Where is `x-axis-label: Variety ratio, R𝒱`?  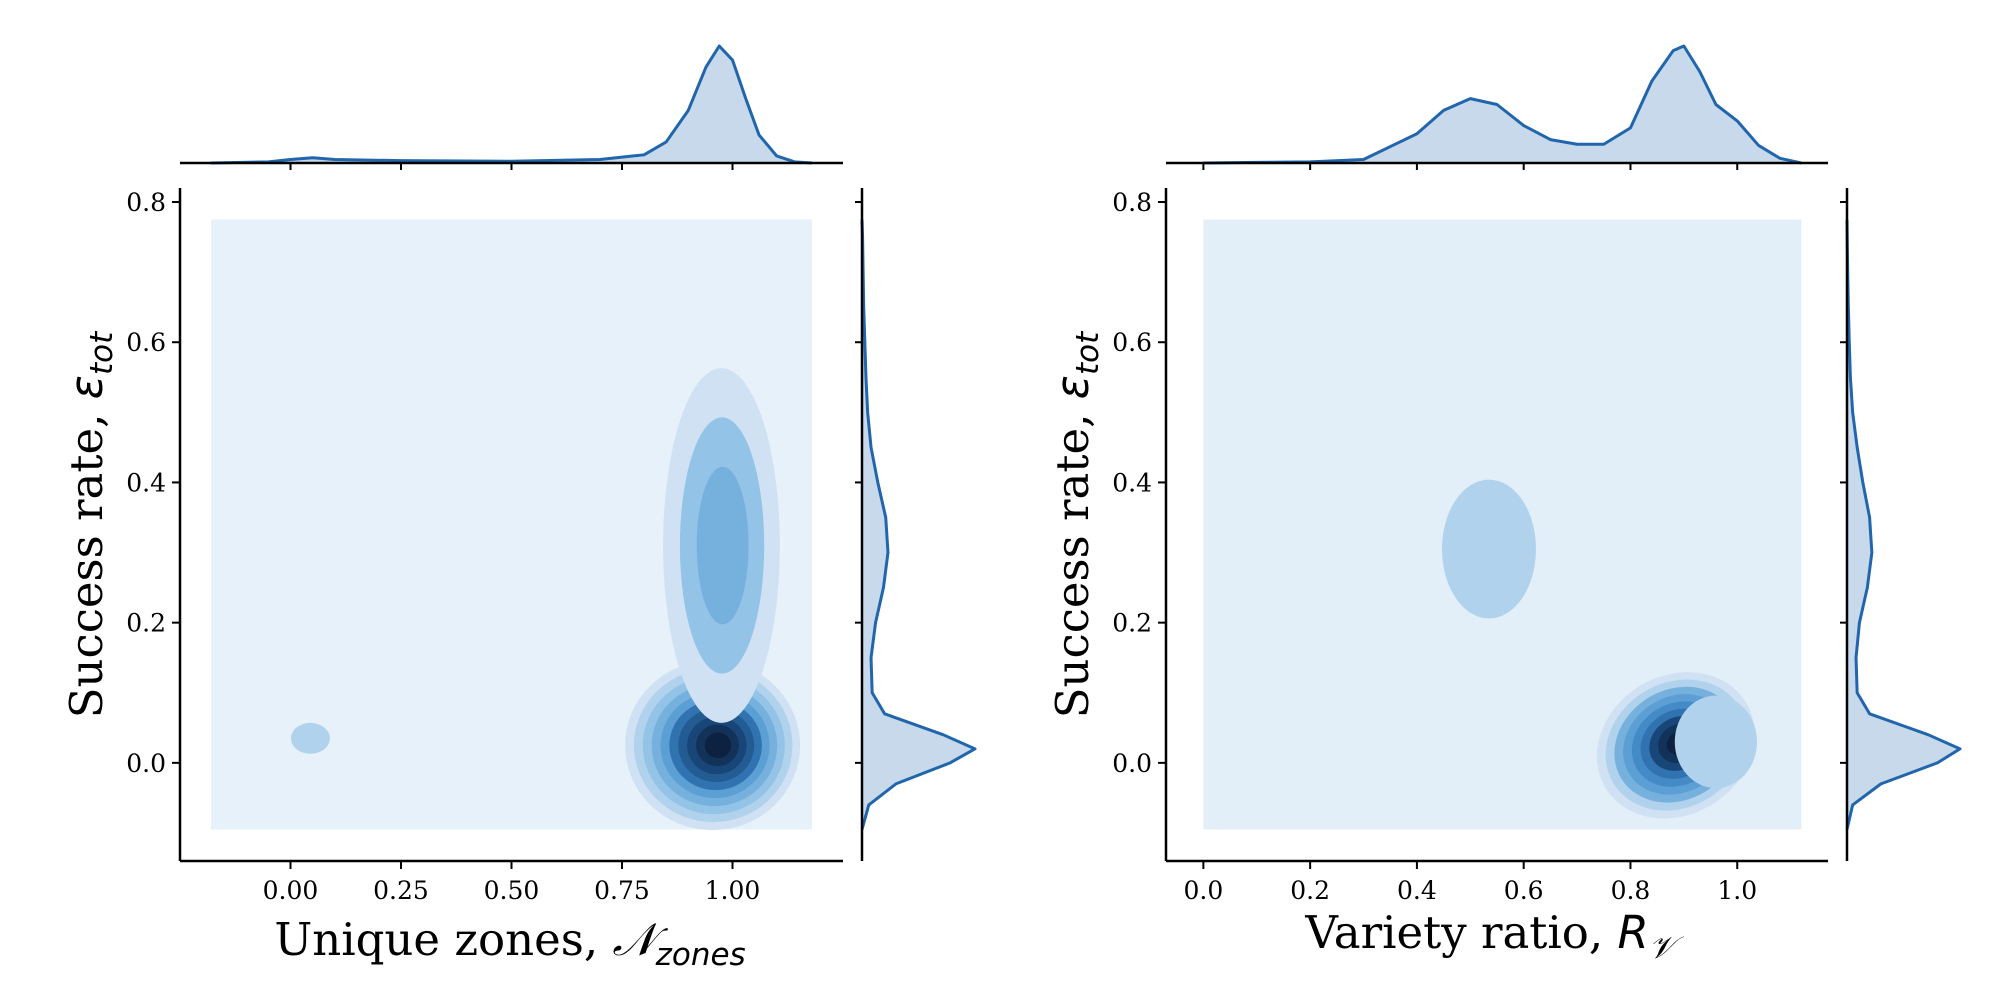
x-axis-label: Variety ratio, R𝒱 is located at coordinates (1494, 936).